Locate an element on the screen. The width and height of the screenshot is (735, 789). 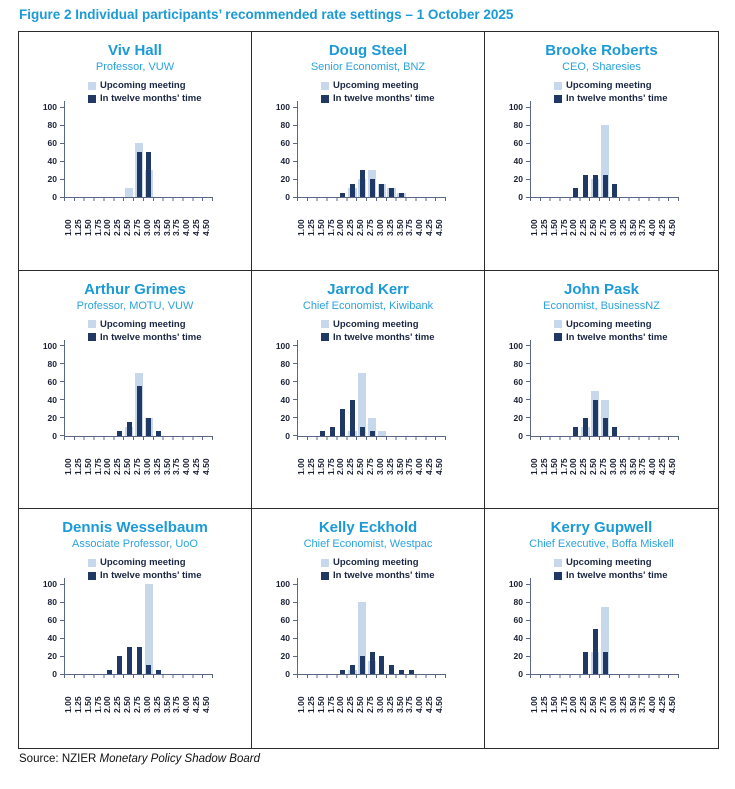
participant-name: John Pask is located at coordinates (601, 289).